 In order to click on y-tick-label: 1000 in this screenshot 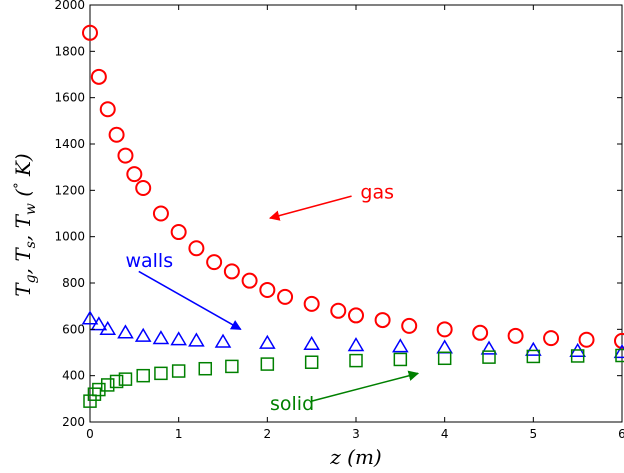, I will do `click(69, 237)`.